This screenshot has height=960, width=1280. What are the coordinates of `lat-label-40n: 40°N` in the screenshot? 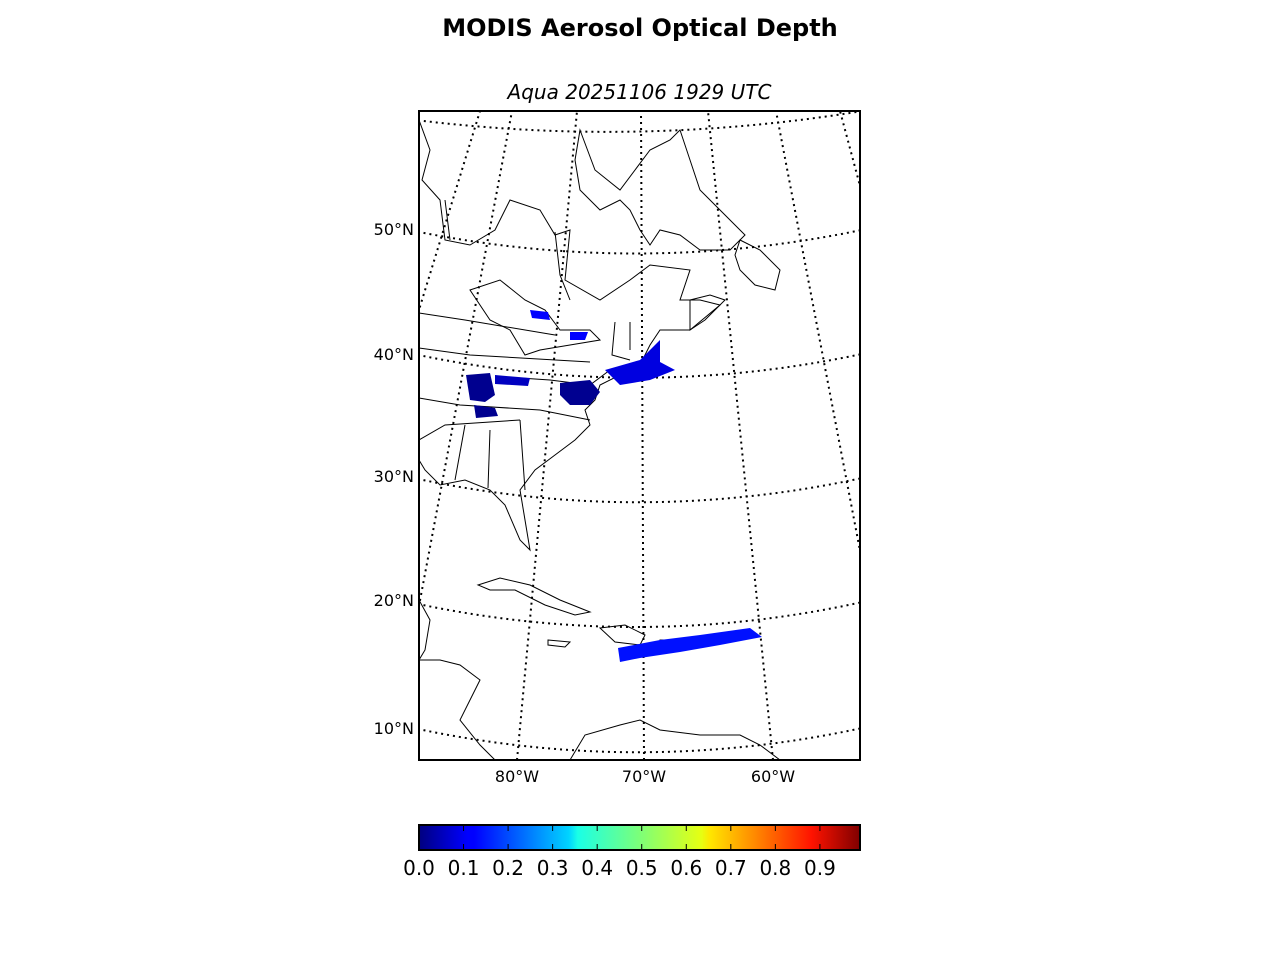 It's located at (393, 354).